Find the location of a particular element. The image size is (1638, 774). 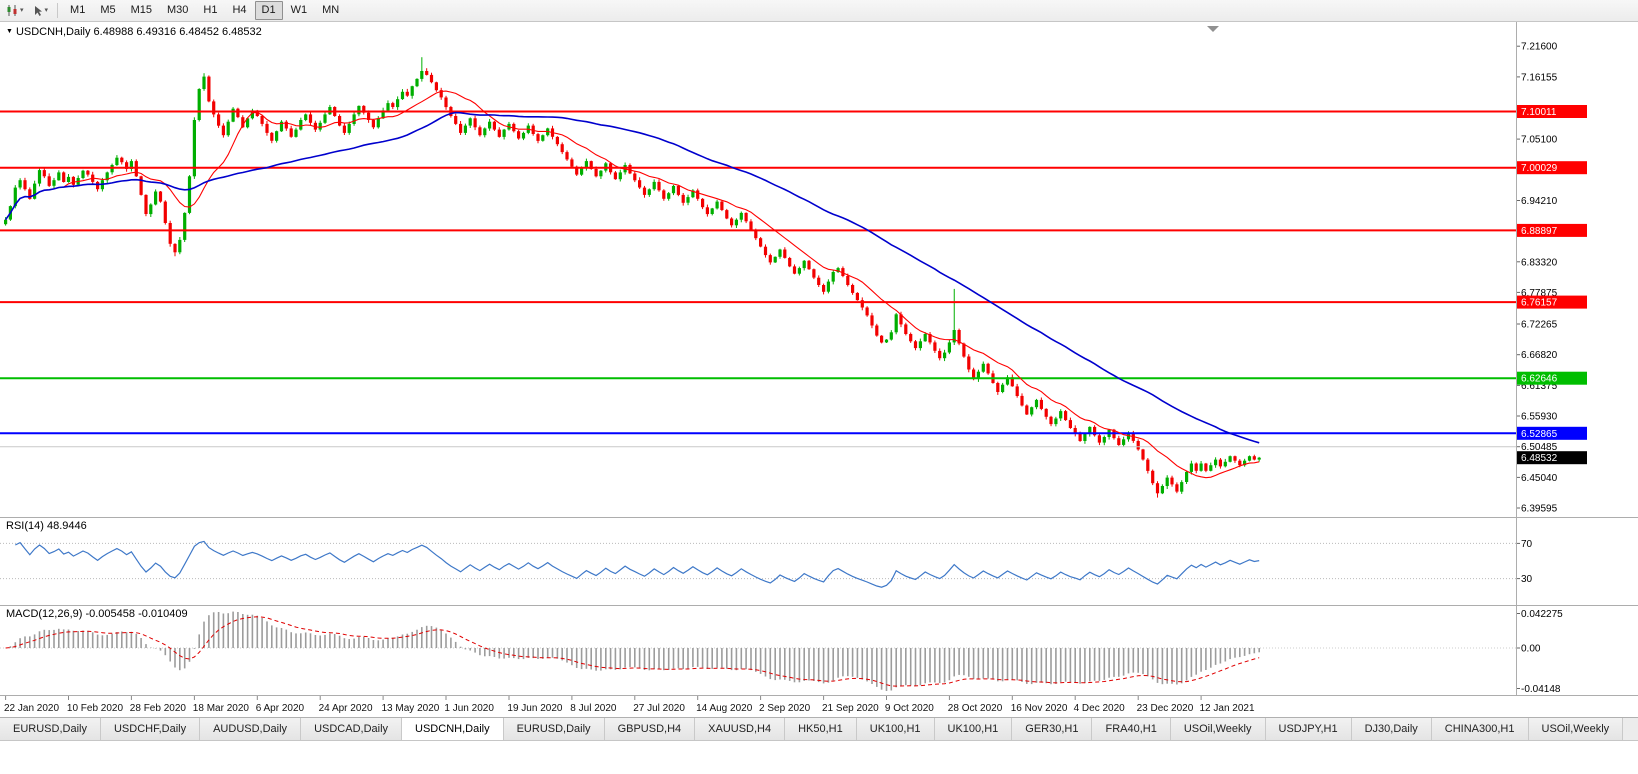

chart-tab-hk50-h1: HK50,H1 is located at coordinates (821, 729).